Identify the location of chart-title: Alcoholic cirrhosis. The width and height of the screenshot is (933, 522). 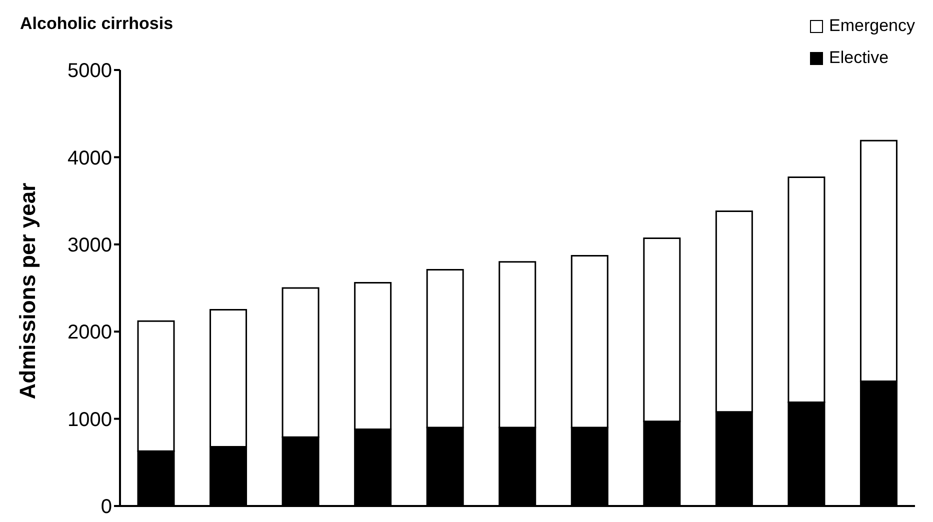
(97, 24).